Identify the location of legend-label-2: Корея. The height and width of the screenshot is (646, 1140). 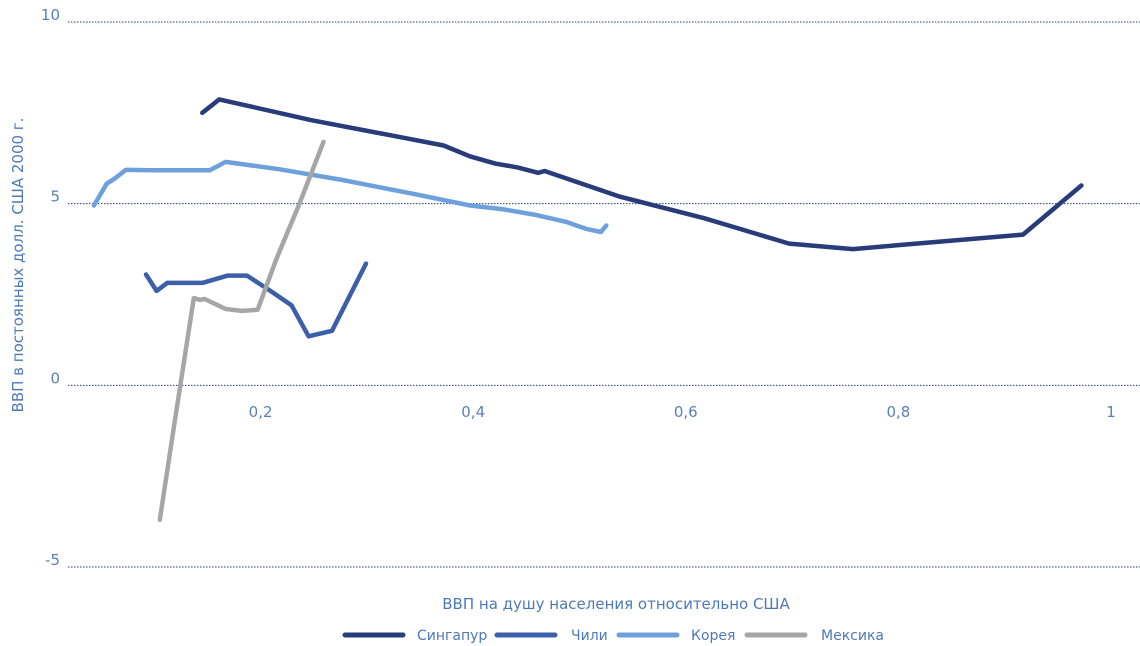
(713, 636).